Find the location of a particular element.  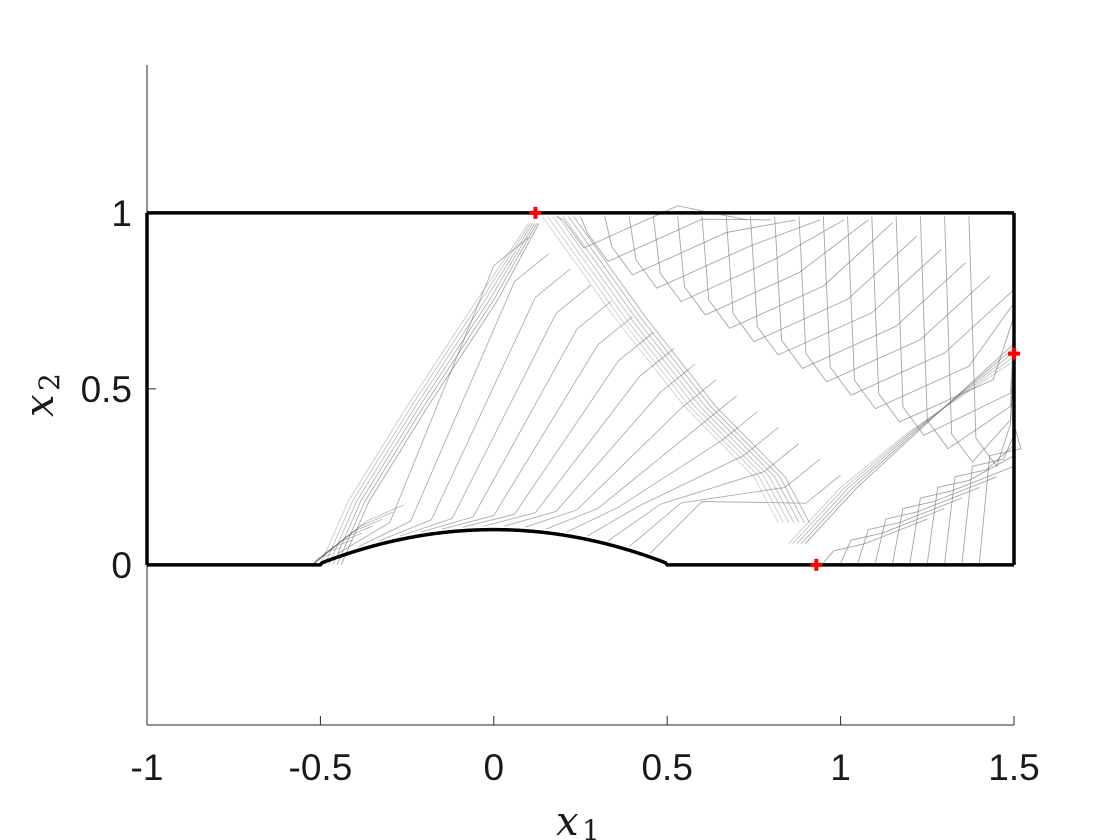

y-tick-label: 1 is located at coordinates (121, 213).